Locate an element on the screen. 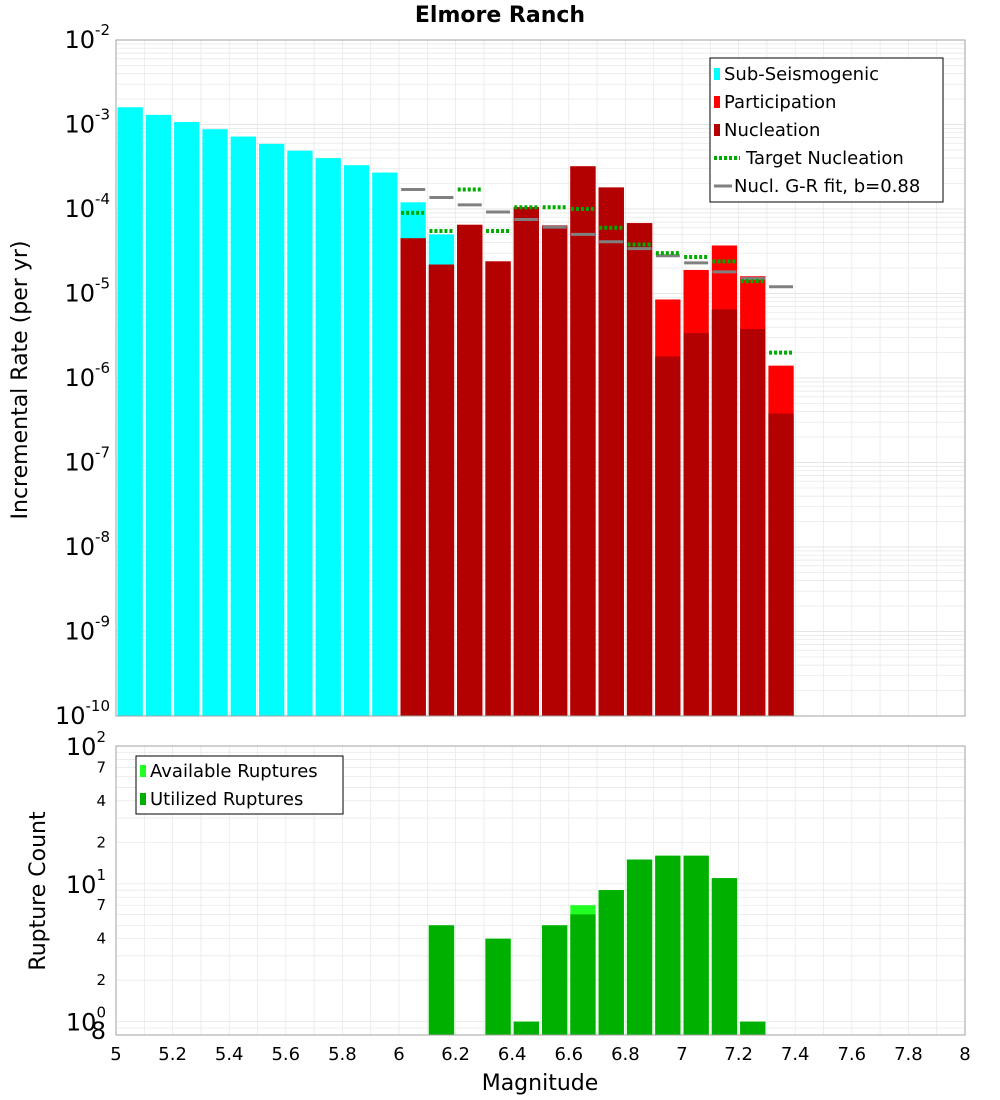 Image resolution: width=1000 pixels, height=1100 pixels. x-tick-label: 6.6 is located at coordinates (568, 1054).